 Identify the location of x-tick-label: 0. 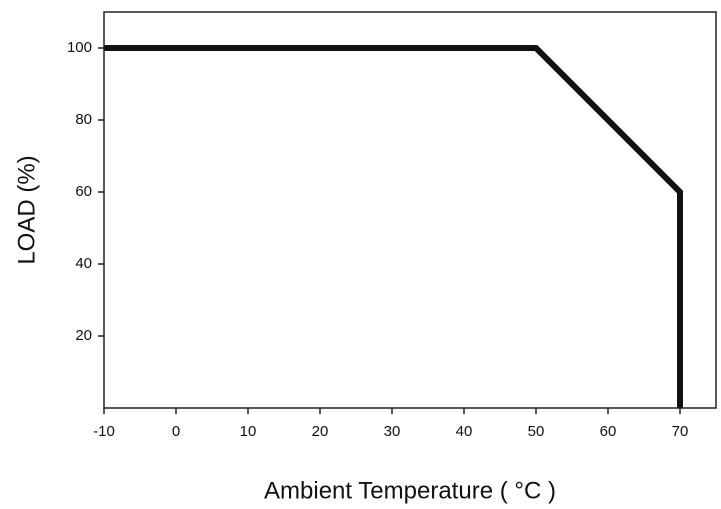
(176, 431).